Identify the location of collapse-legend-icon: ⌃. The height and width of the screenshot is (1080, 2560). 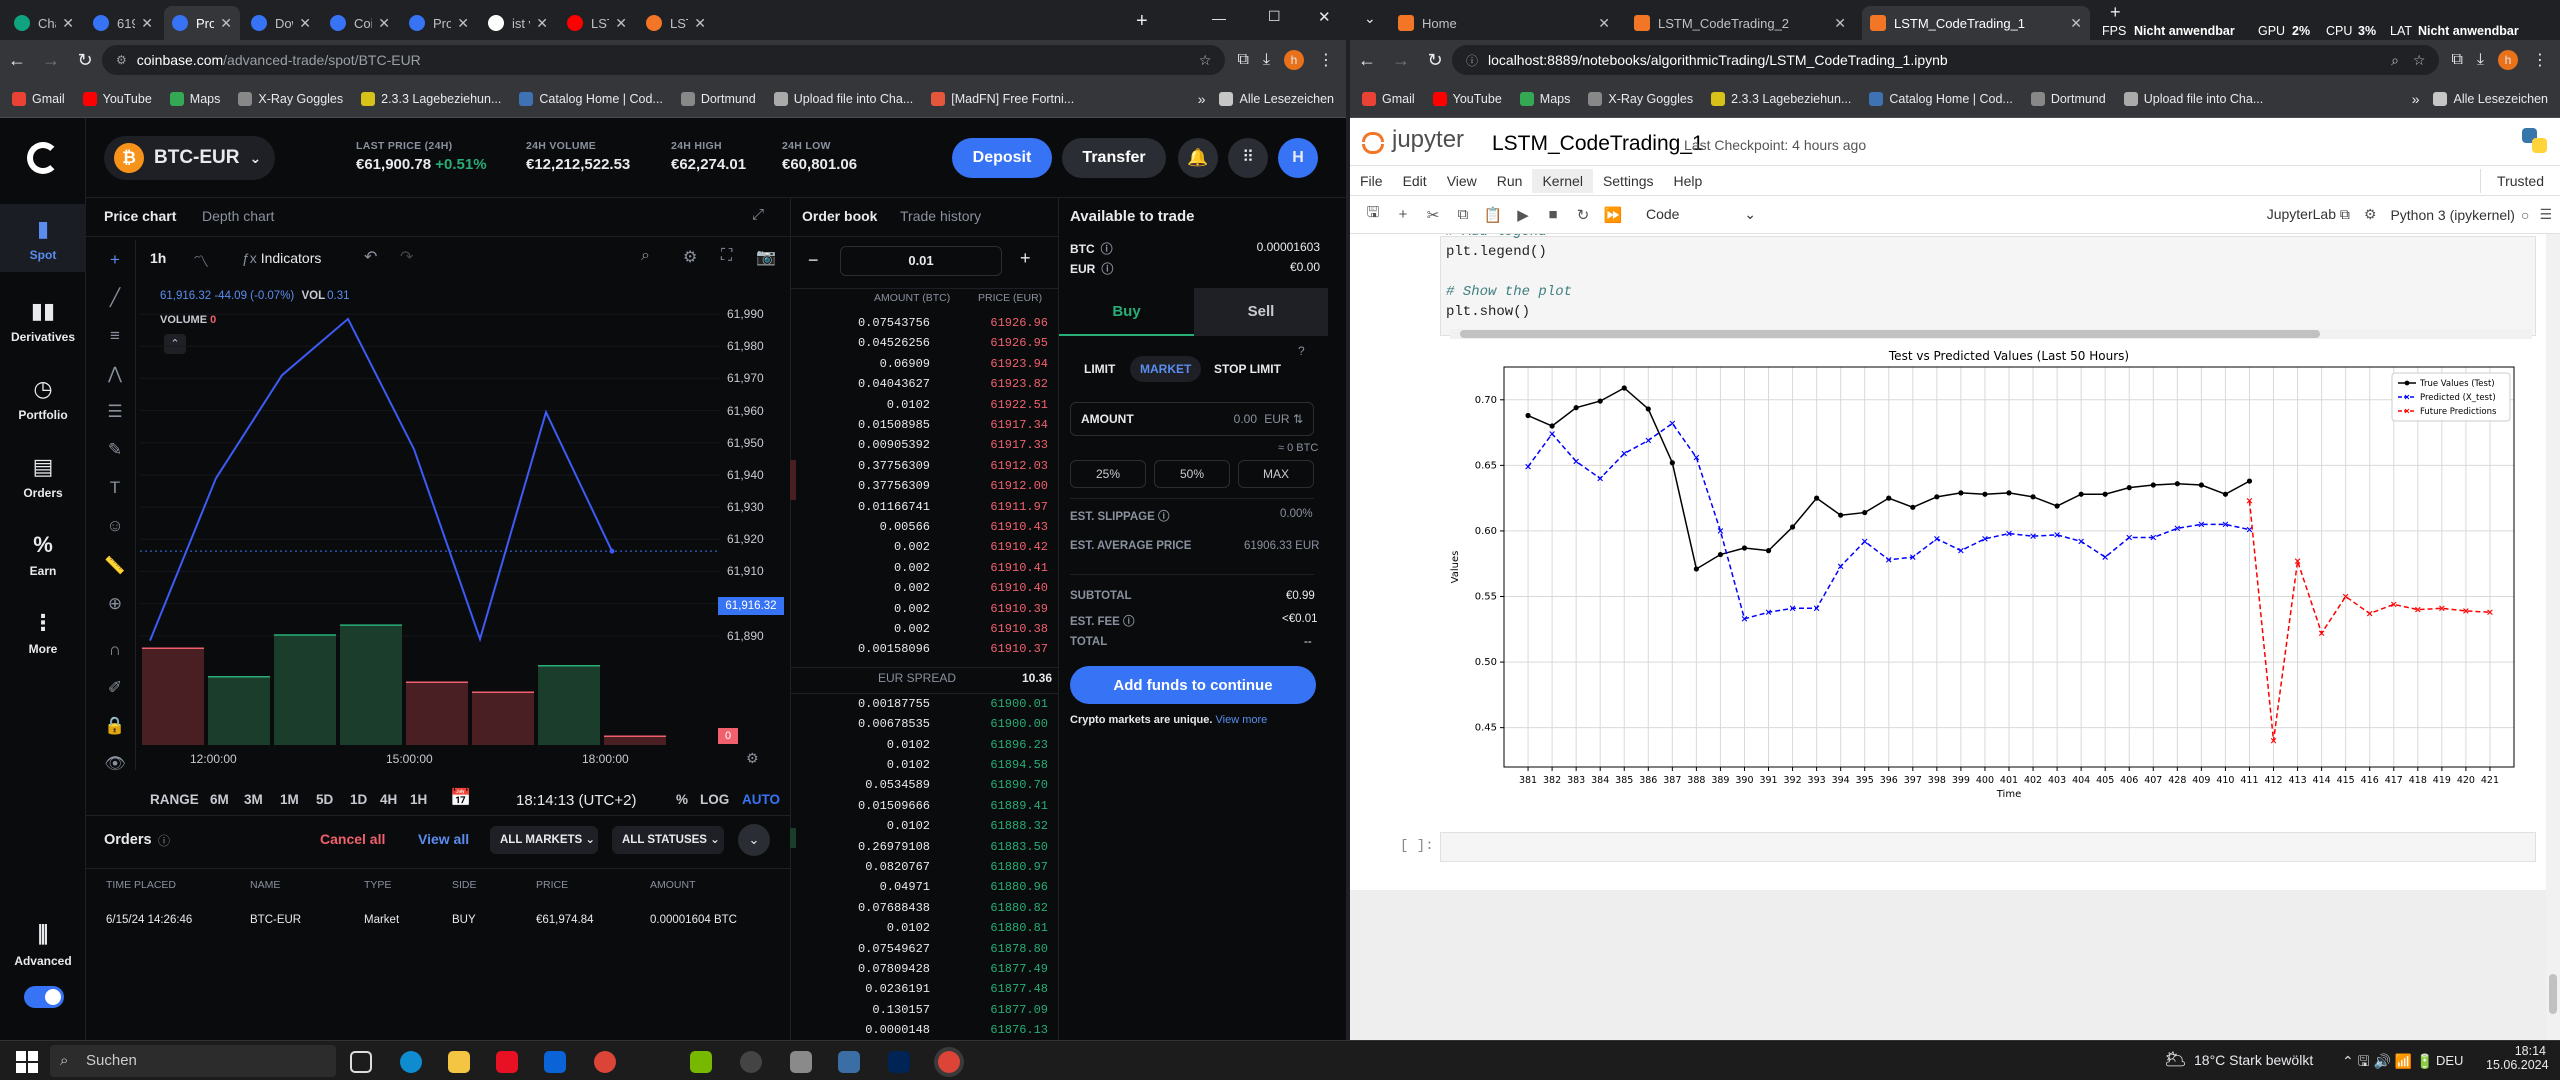
(175, 344).